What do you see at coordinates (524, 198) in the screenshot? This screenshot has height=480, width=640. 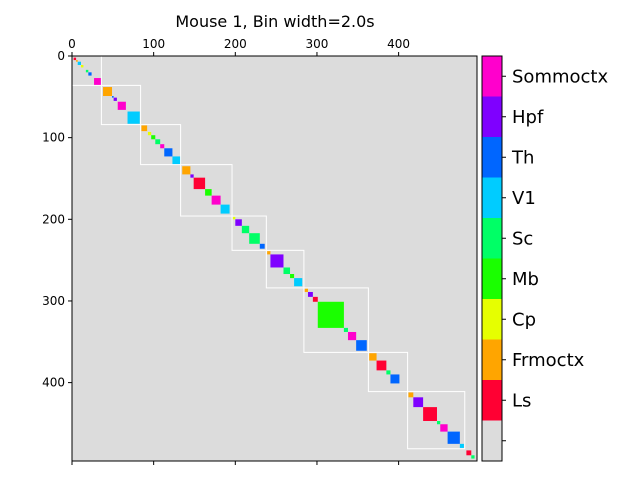 I see `colorbar-label: V1` at bounding box center [524, 198].